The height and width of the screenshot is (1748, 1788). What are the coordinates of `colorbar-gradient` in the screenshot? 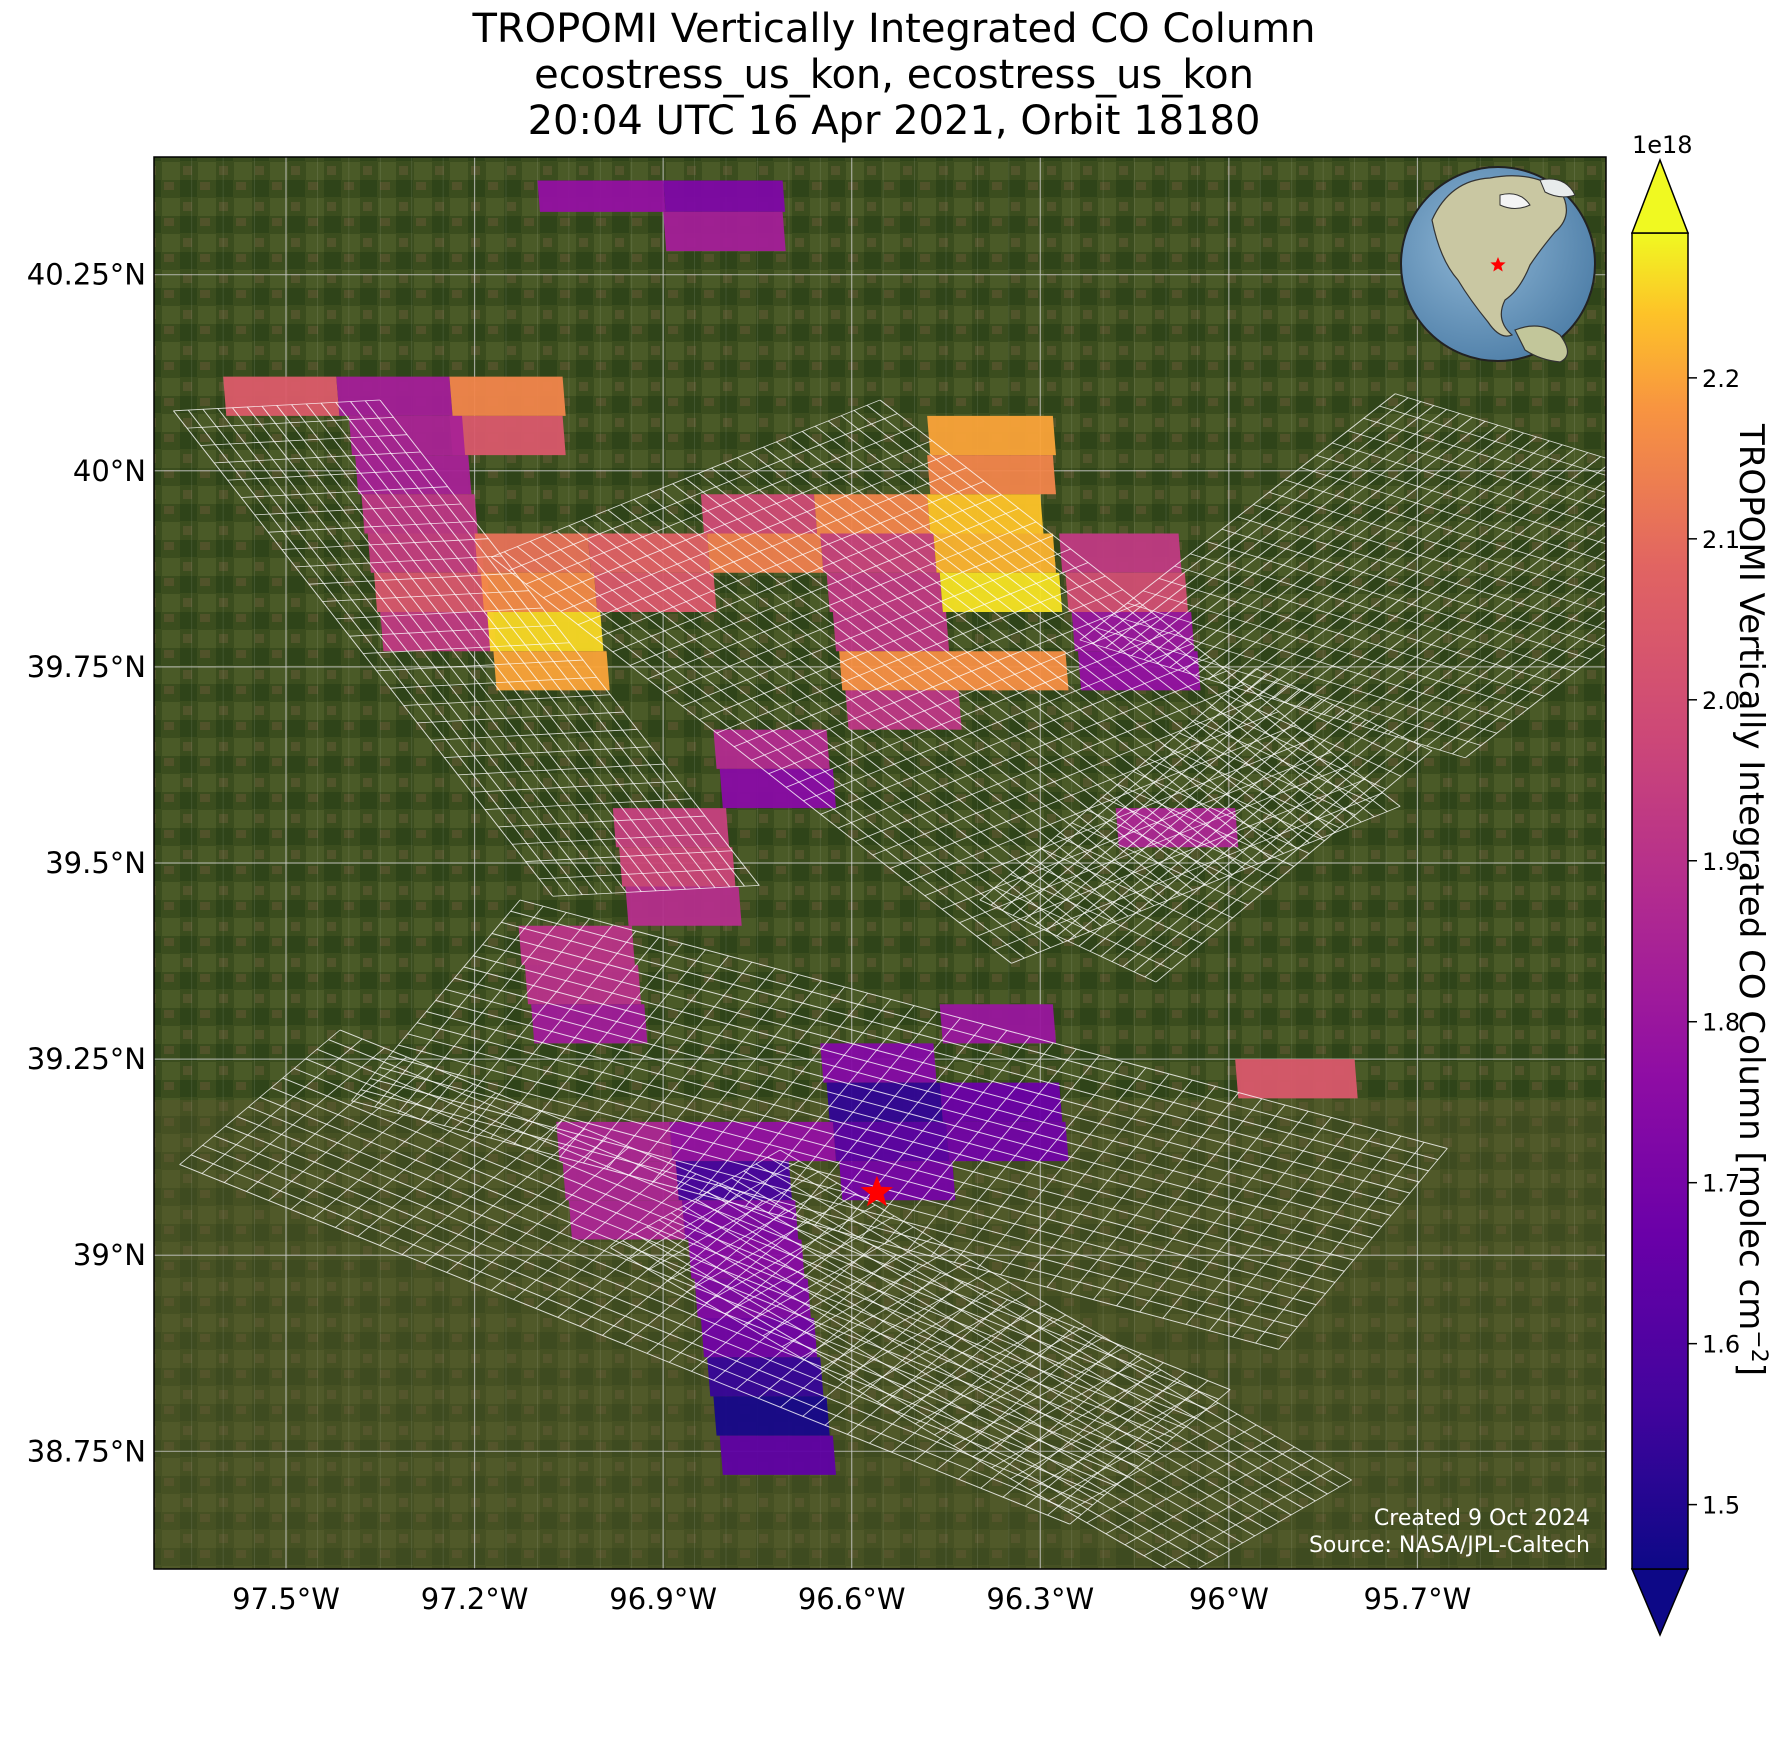 It's located at (1660, 901).